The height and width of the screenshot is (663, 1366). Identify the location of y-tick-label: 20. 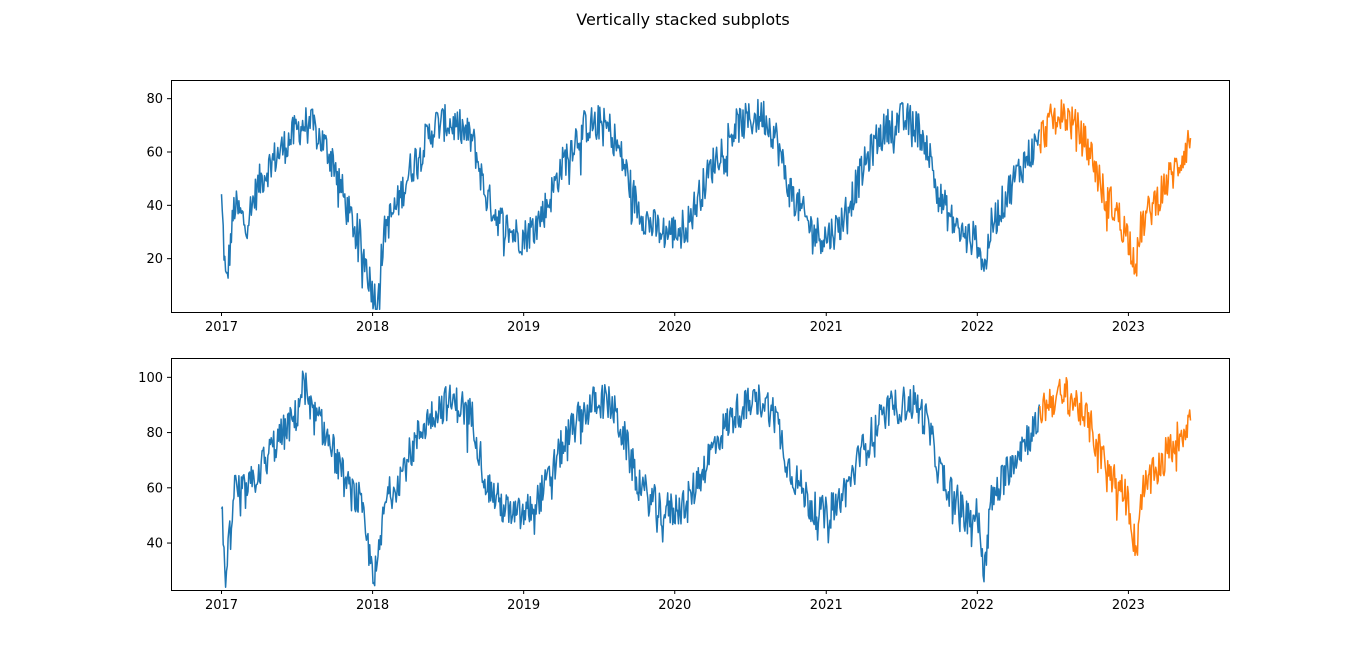
(154, 259).